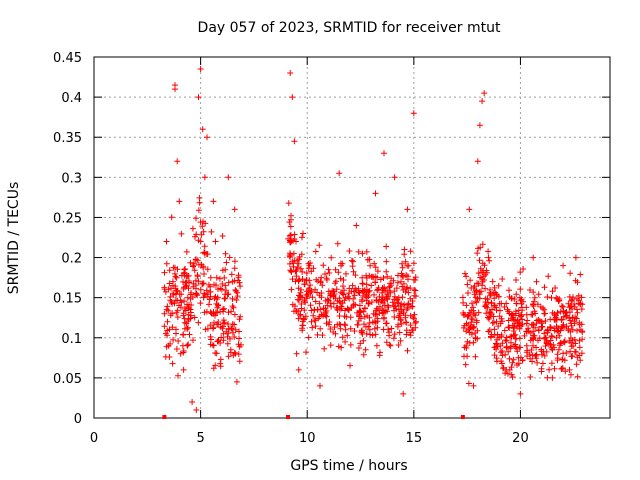  Describe the element at coordinates (462, 417) in the screenshot. I see `zero-marker` at that location.